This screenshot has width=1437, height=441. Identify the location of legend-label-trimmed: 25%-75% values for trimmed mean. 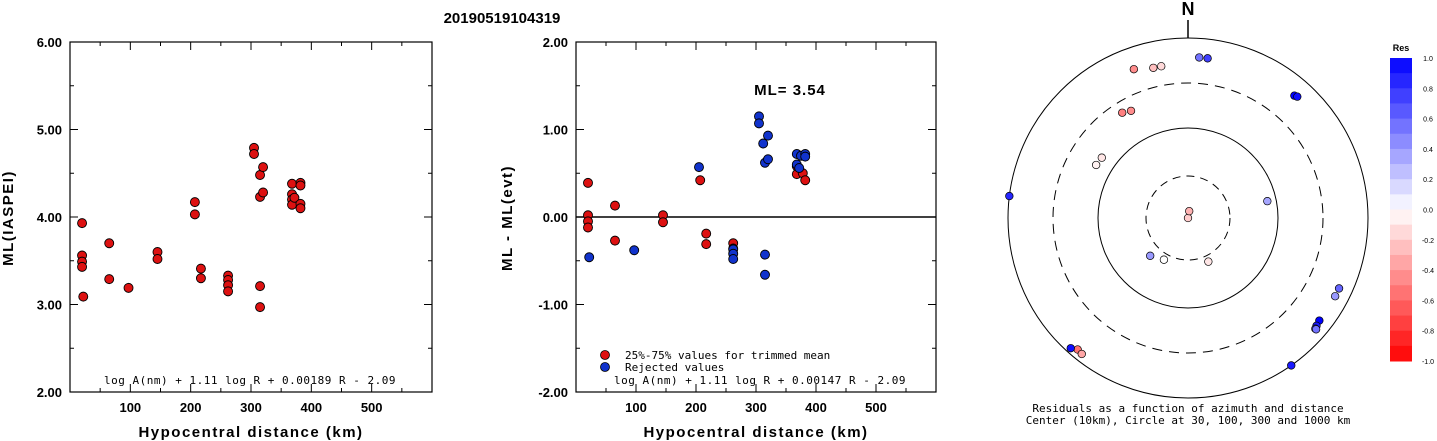
(727, 355).